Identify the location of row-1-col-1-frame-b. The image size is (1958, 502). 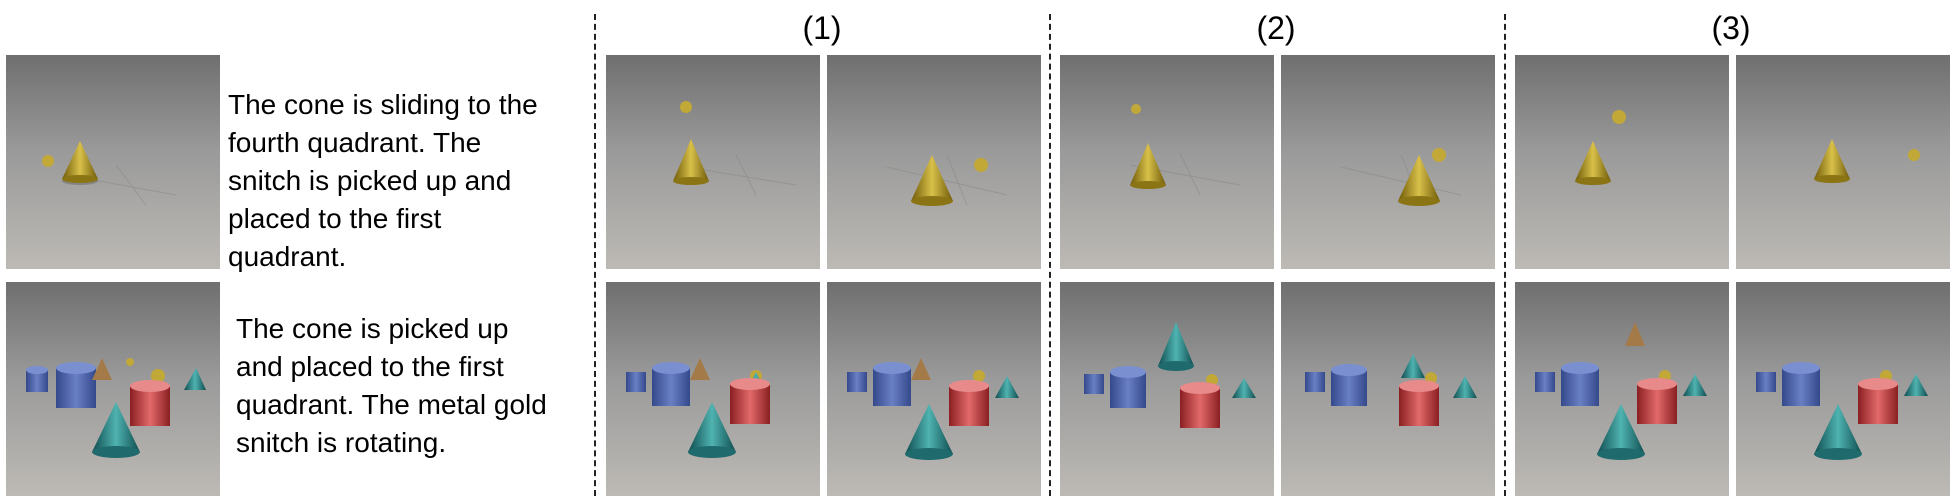
(934, 162).